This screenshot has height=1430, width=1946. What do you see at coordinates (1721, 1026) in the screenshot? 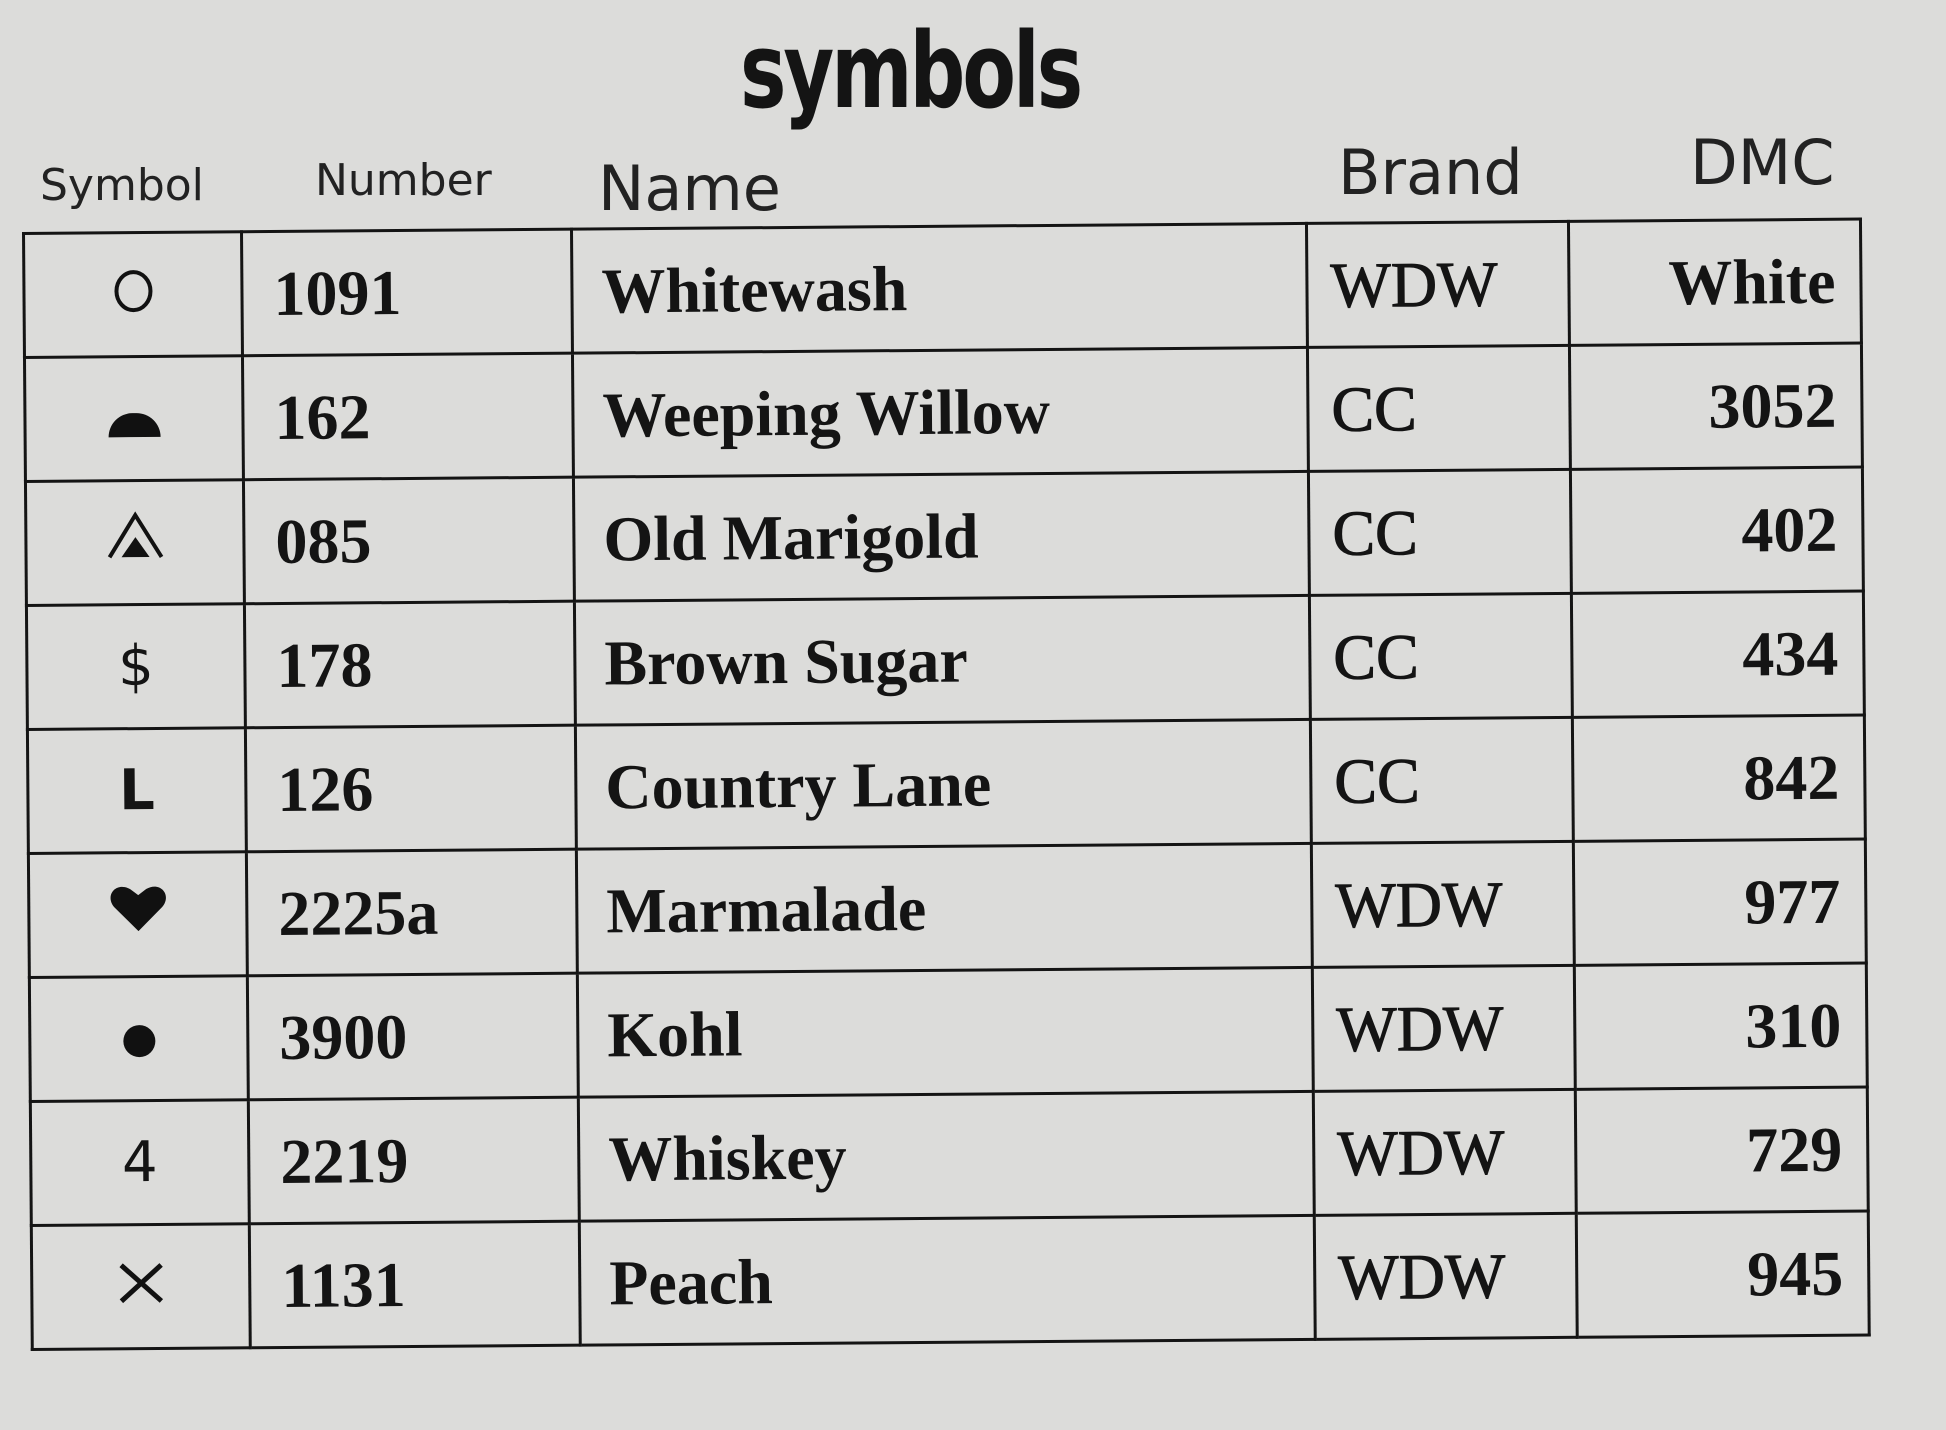
I see `dmc-cell: 310` at bounding box center [1721, 1026].